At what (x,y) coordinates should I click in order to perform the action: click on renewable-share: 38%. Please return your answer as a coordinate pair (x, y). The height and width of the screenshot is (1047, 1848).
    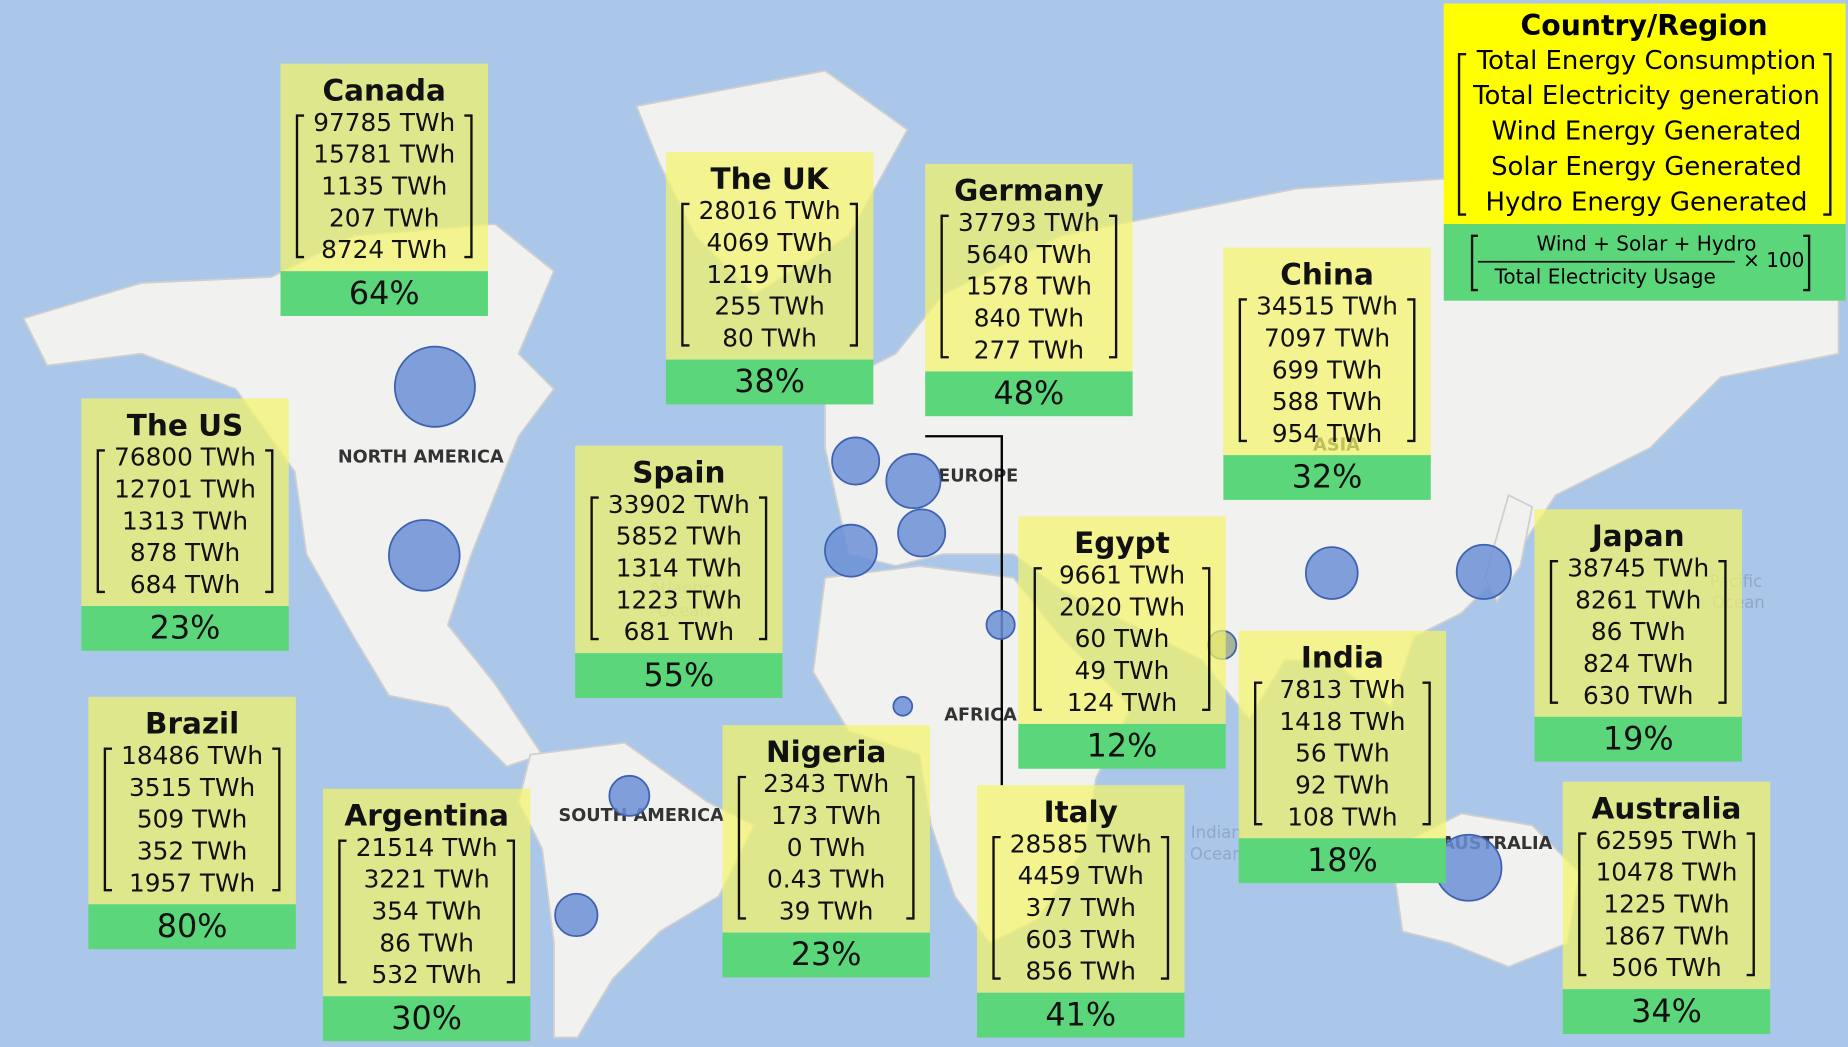
    Looking at the image, I should click on (769, 381).